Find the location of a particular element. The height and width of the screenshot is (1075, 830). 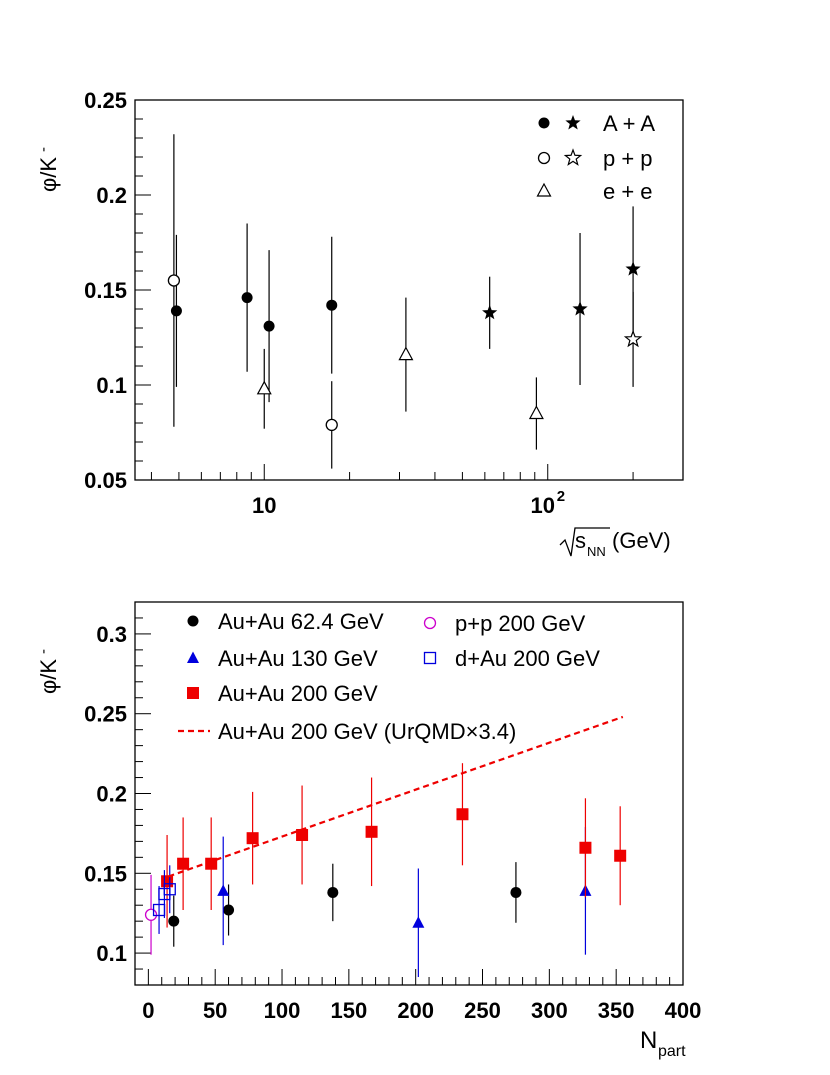

x-tick-label: 200 is located at coordinates (415, 1010).